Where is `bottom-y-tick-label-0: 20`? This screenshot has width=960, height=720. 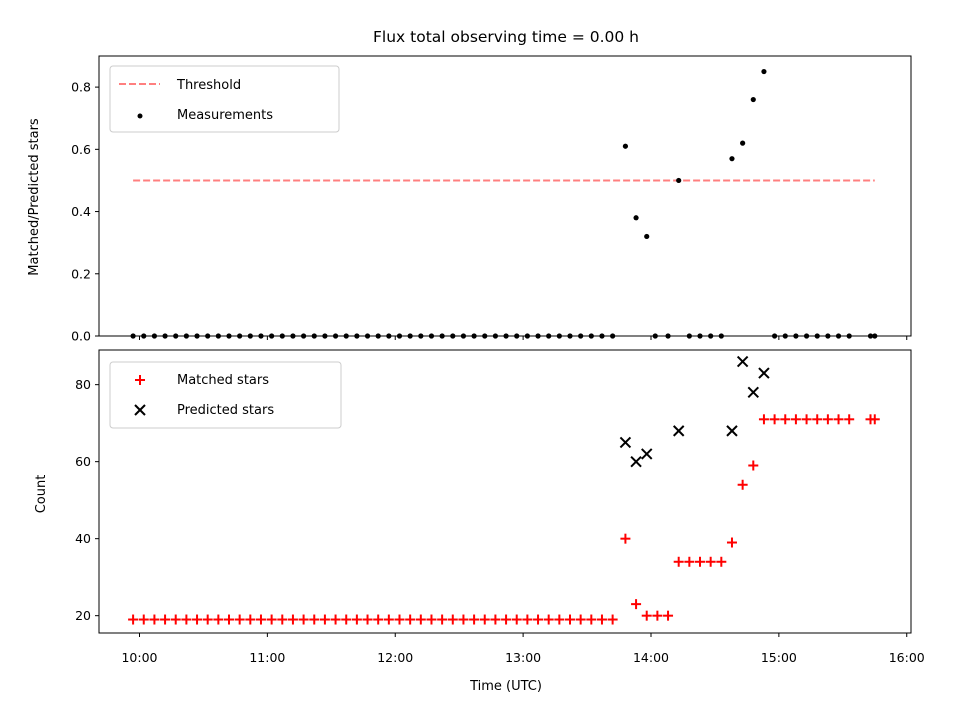
bottom-y-tick-label-0: 20 is located at coordinates (83, 615).